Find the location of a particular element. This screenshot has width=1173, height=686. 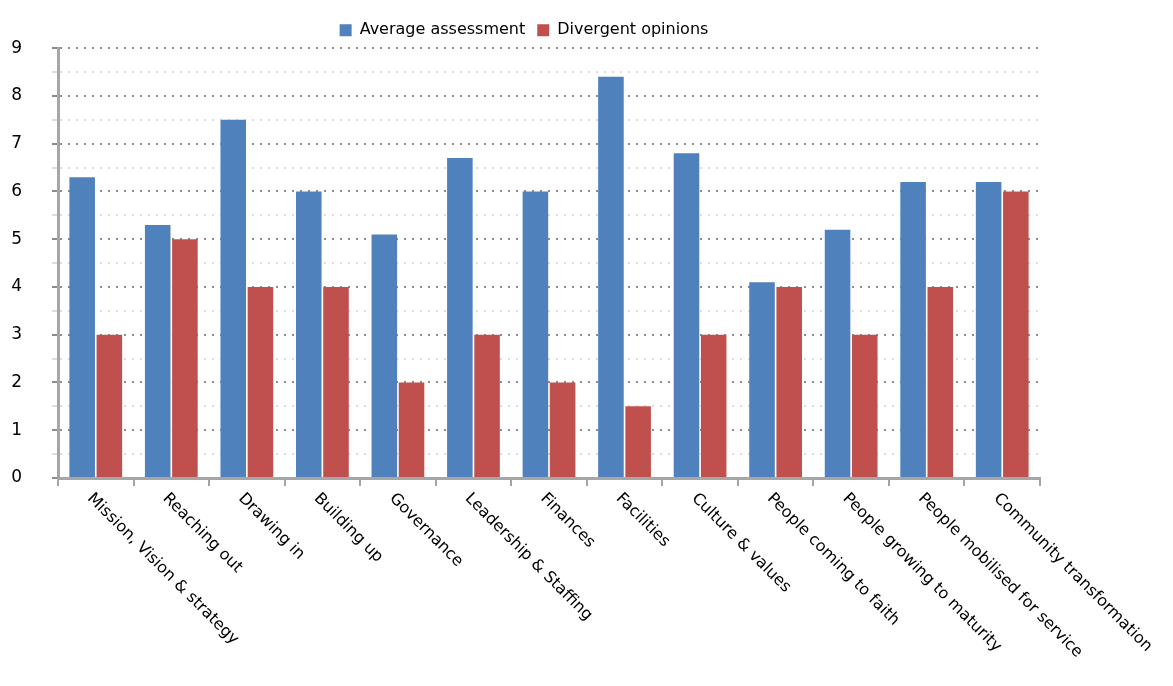

legend-label: Average assessment is located at coordinates (442, 29).